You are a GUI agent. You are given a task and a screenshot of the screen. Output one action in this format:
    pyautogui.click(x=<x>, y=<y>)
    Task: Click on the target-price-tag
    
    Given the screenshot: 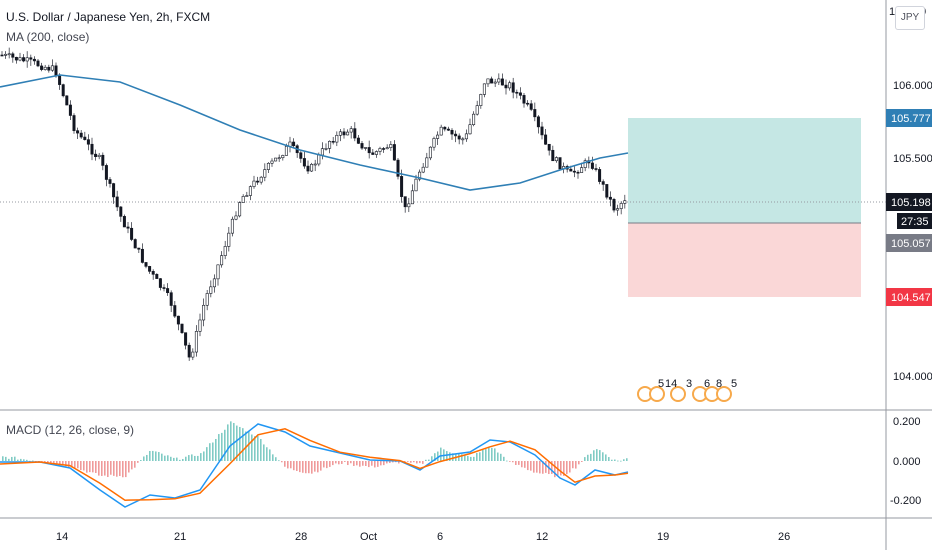 What is the action you would take?
    pyautogui.click(x=909, y=118)
    